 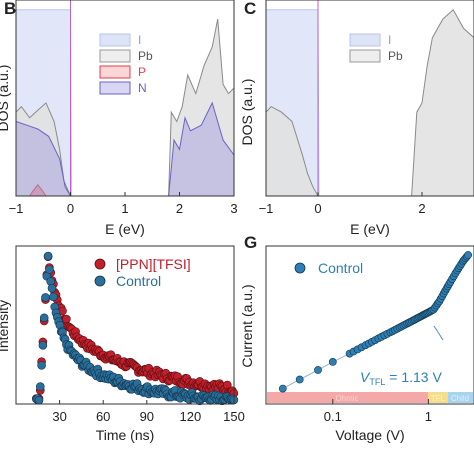 I want to click on region-child, so click(x=460, y=397).